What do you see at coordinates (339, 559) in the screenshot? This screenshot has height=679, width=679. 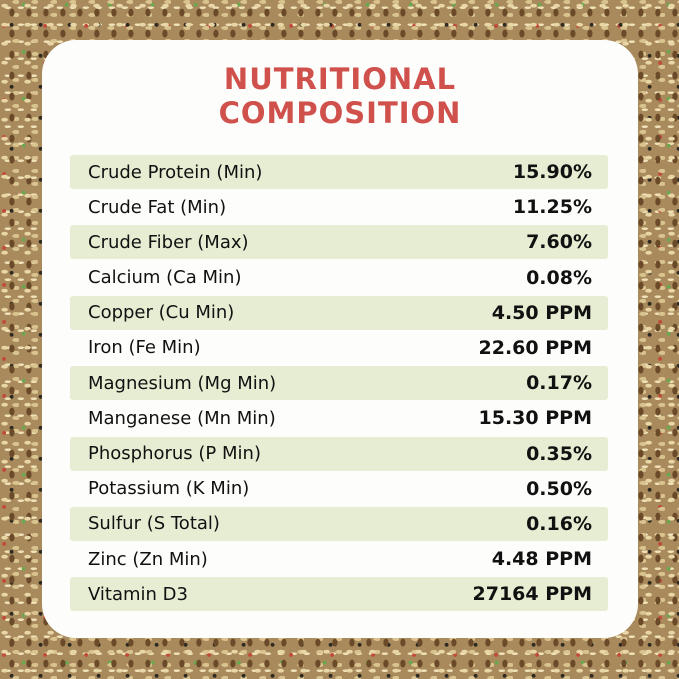 I see `table-row: Zinc (Zn Min) 4.48 PPM` at bounding box center [339, 559].